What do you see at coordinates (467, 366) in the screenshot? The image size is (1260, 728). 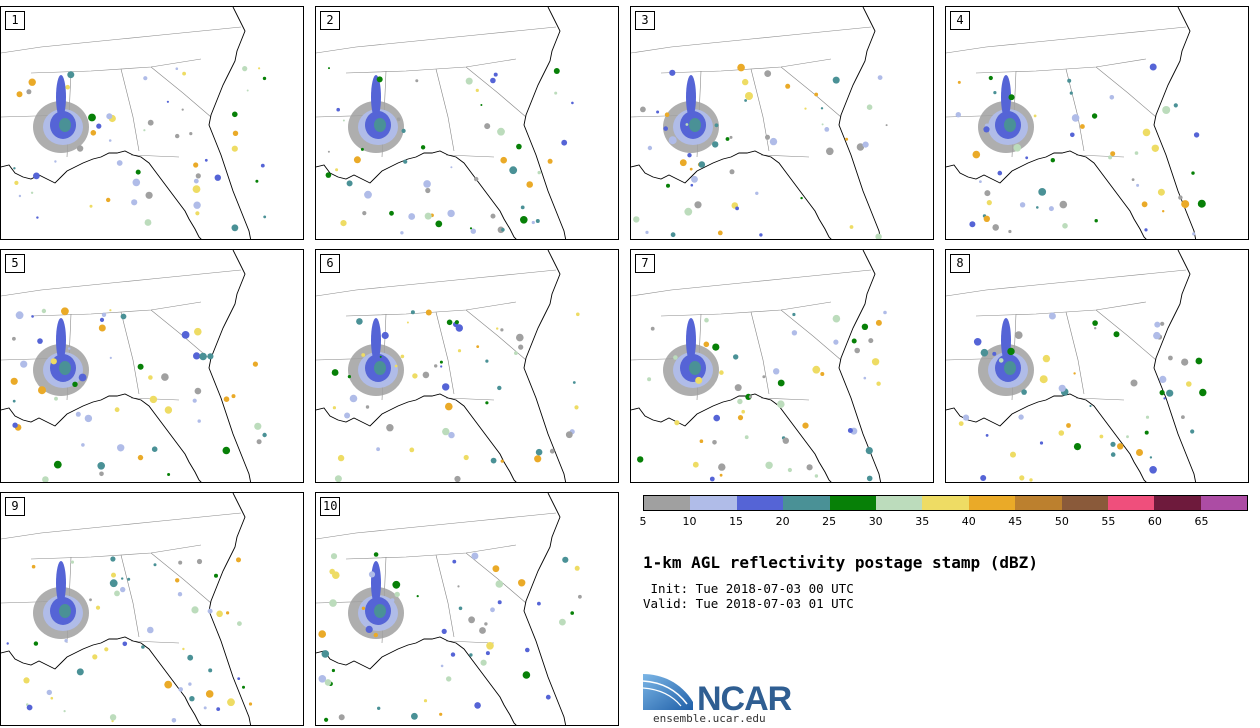 I see `member-panel: 6` at bounding box center [467, 366].